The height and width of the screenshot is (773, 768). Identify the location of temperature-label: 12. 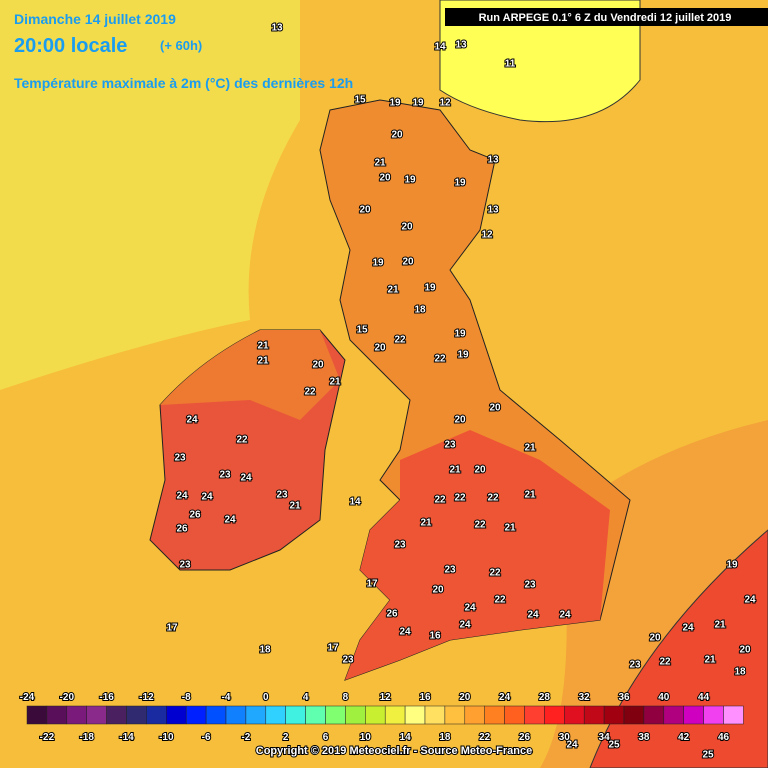
(445, 103).